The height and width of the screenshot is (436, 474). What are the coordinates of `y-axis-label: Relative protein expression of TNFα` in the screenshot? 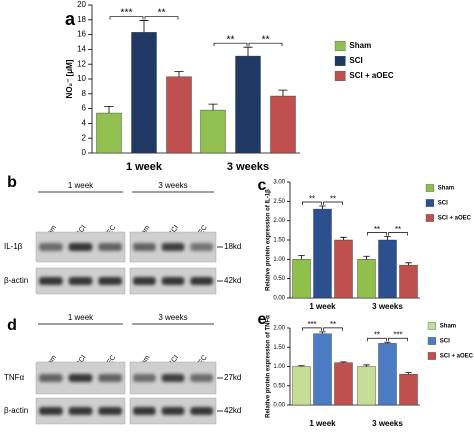 It's located at (269, 366).